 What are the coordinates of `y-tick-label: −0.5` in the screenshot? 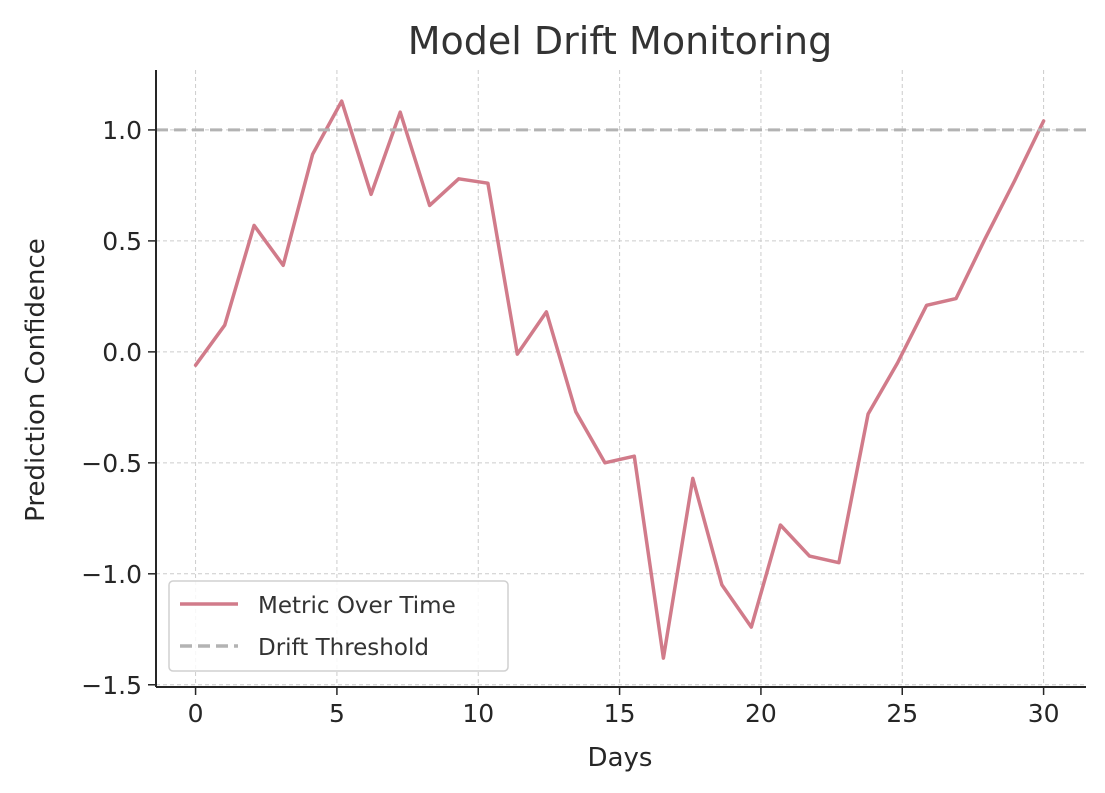 It's located at (111, 463).